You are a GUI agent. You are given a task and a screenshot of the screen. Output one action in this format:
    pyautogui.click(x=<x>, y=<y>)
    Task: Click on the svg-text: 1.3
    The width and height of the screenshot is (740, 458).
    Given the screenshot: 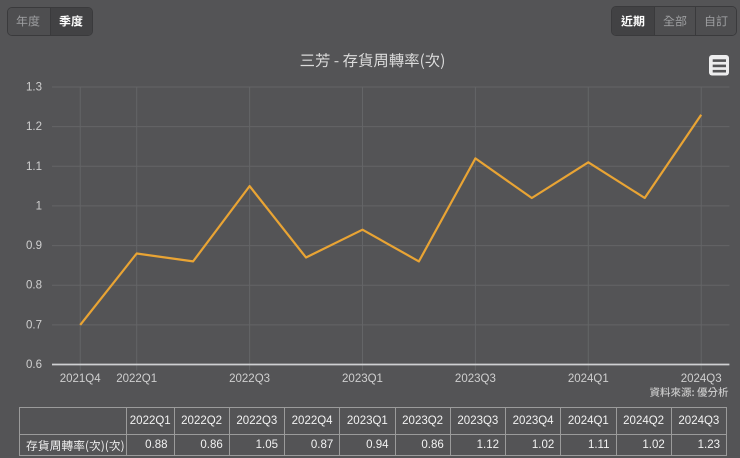 What is the action you would take?
    pyautogui.click(x=34, y=88)
    